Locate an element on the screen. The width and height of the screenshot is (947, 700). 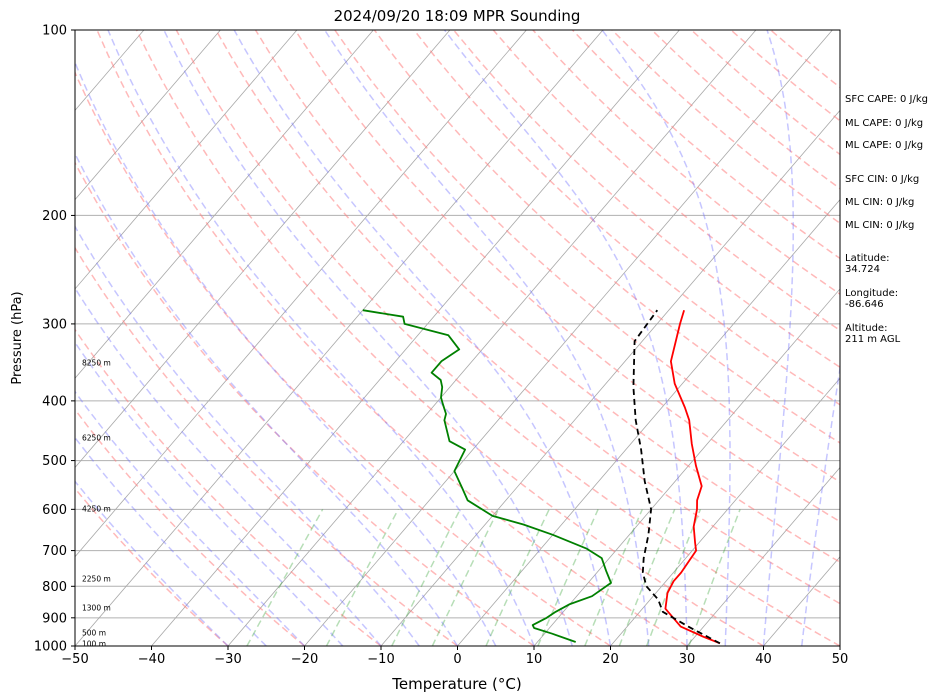
x-axis-ticks: −50 −40 −30 −20 −10 0 10 20 30 40 50 is located at coordinates (454, 656).